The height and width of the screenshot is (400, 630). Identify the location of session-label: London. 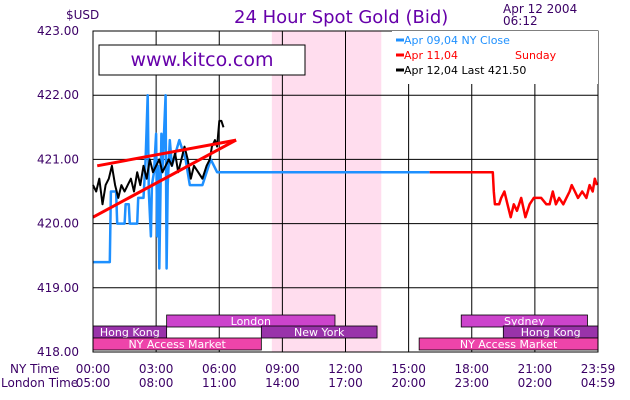
(251, 321).